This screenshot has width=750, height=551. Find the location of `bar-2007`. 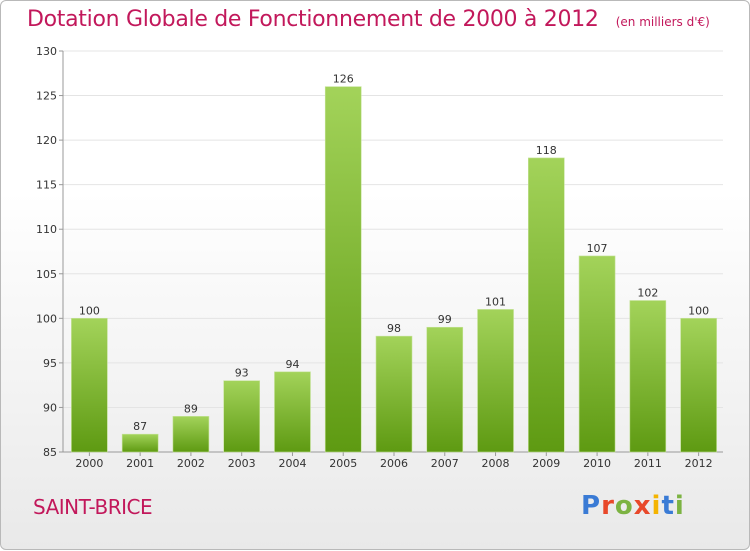

bar-2007 is located at coordinates (445, 389).